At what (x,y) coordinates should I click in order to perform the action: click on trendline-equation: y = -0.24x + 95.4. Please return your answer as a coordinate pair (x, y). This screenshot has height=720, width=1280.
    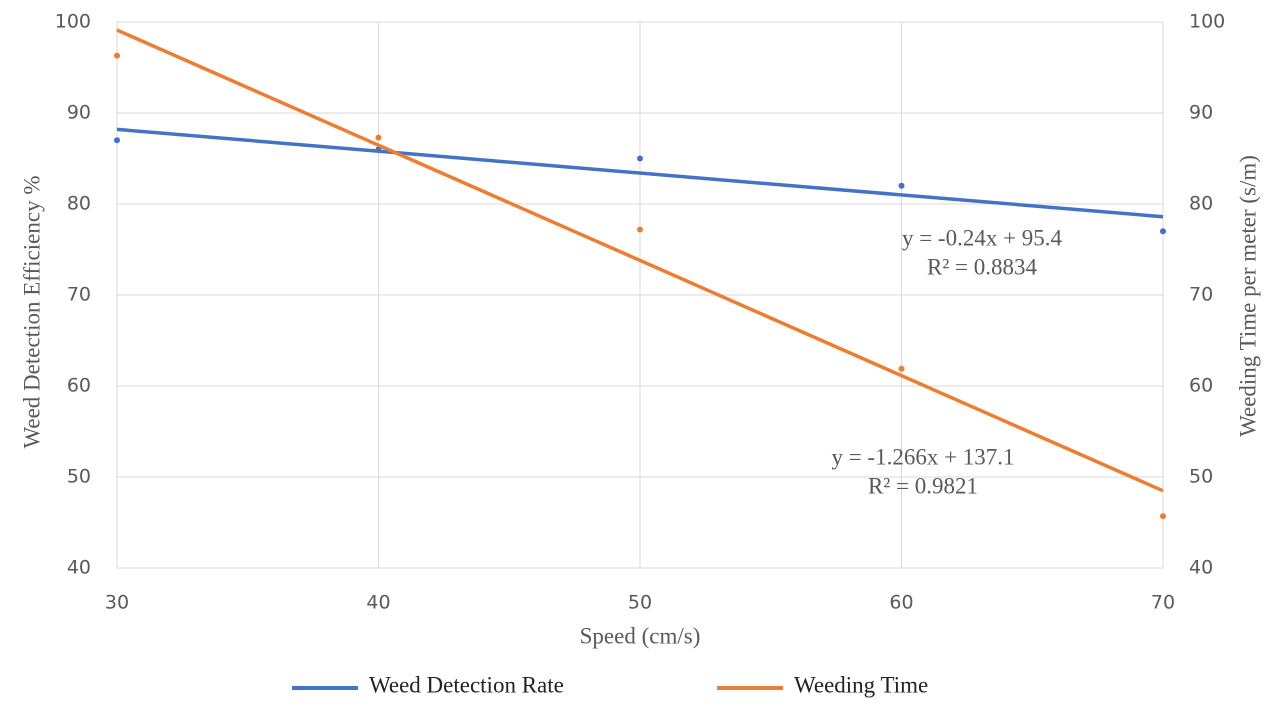
    Looking at the image, I should click on (982, 237).